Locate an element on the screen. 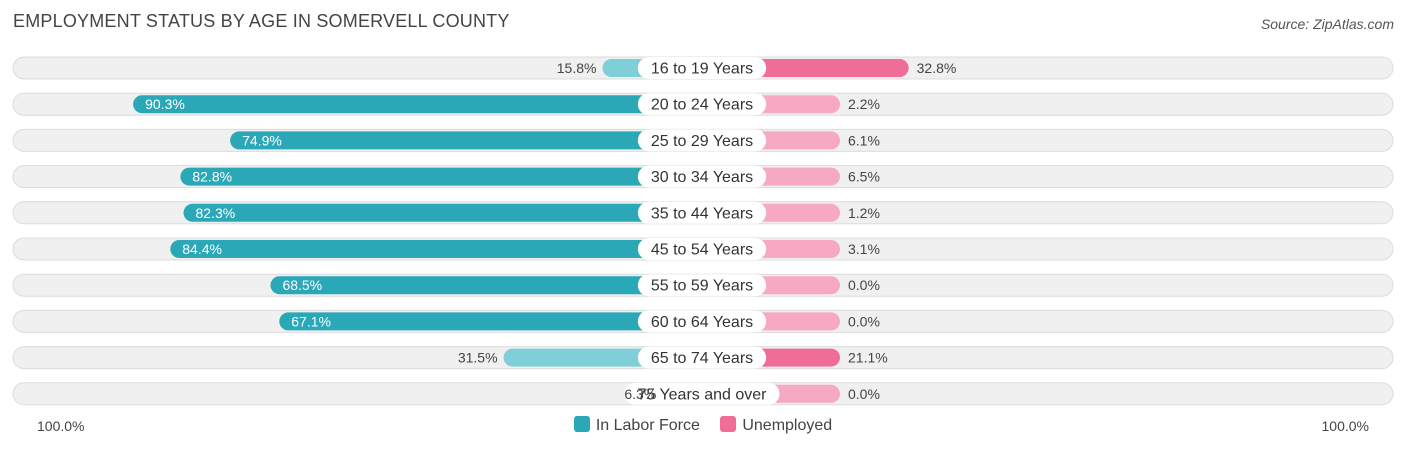 The width and height of the screenshot is (1406, 451). category-label: 35 to 44 Years is located at coordinates (702, 213).